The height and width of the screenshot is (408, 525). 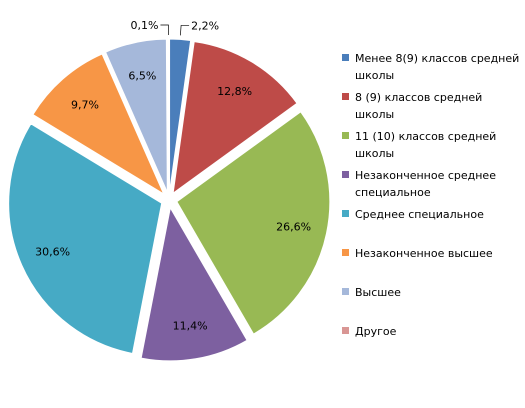 What do you see at coordinates (234, 91) in the screenshot?
I see `slice-label-2: 12,8%` at bounding box center [234, 91].